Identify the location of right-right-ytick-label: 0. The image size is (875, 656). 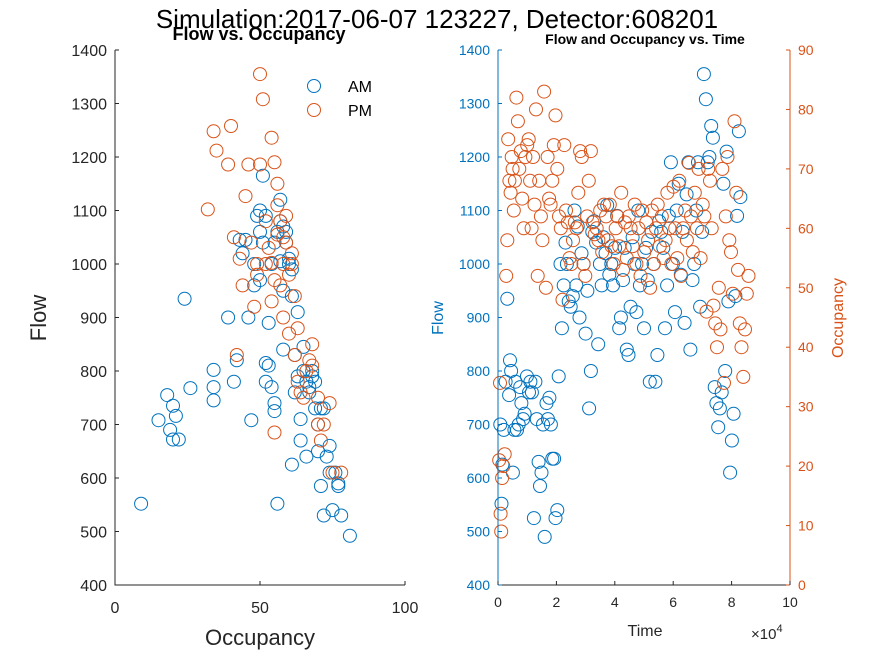
(802, 585).